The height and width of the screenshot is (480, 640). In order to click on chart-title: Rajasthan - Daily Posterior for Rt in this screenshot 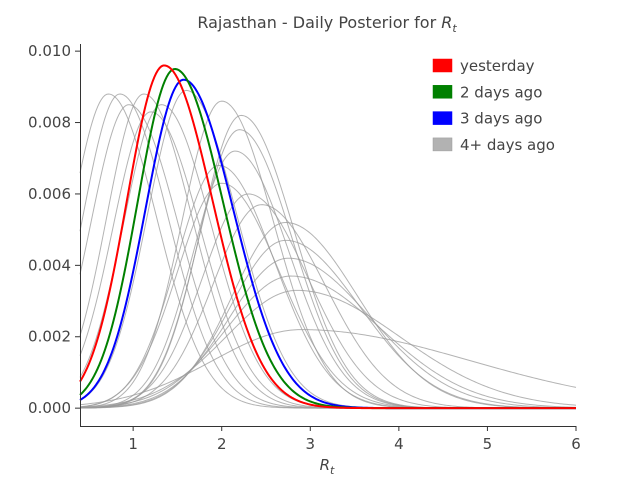, I will do `click(327, 24)`.